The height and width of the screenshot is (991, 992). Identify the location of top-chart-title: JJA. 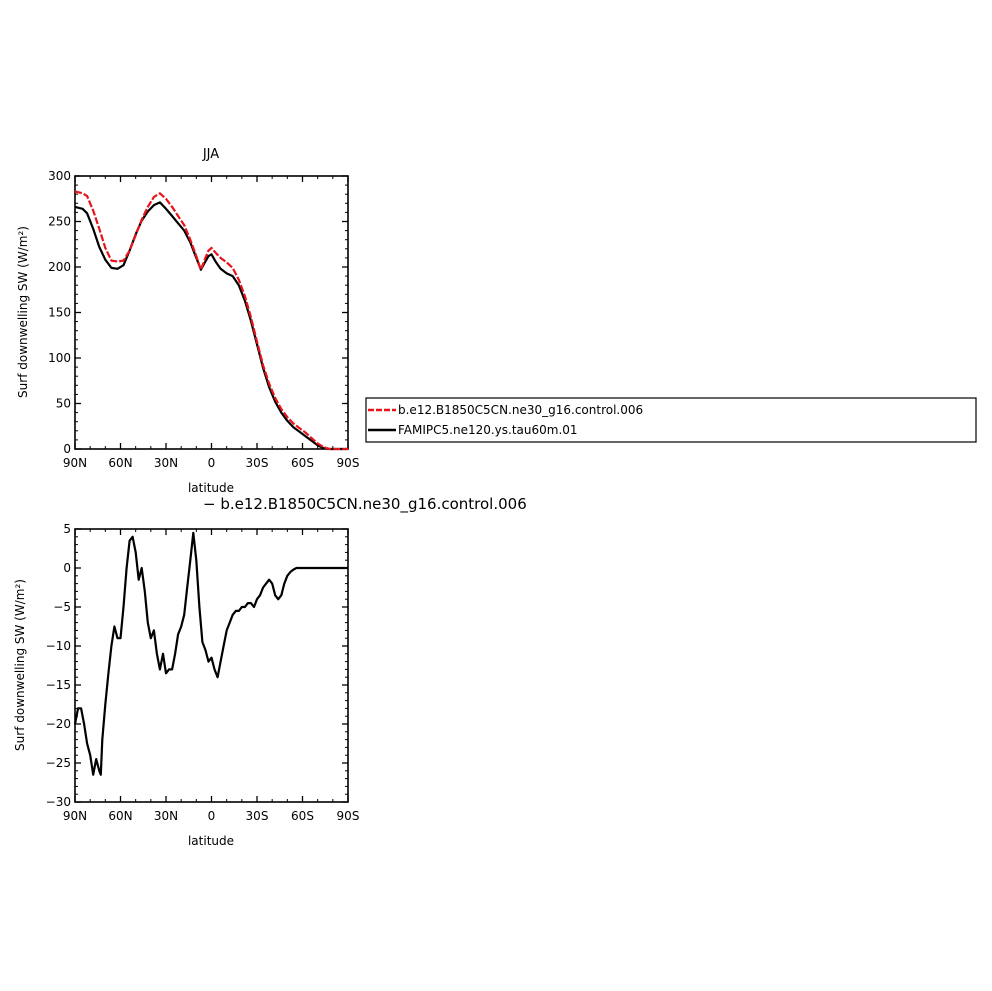
(210, 154).